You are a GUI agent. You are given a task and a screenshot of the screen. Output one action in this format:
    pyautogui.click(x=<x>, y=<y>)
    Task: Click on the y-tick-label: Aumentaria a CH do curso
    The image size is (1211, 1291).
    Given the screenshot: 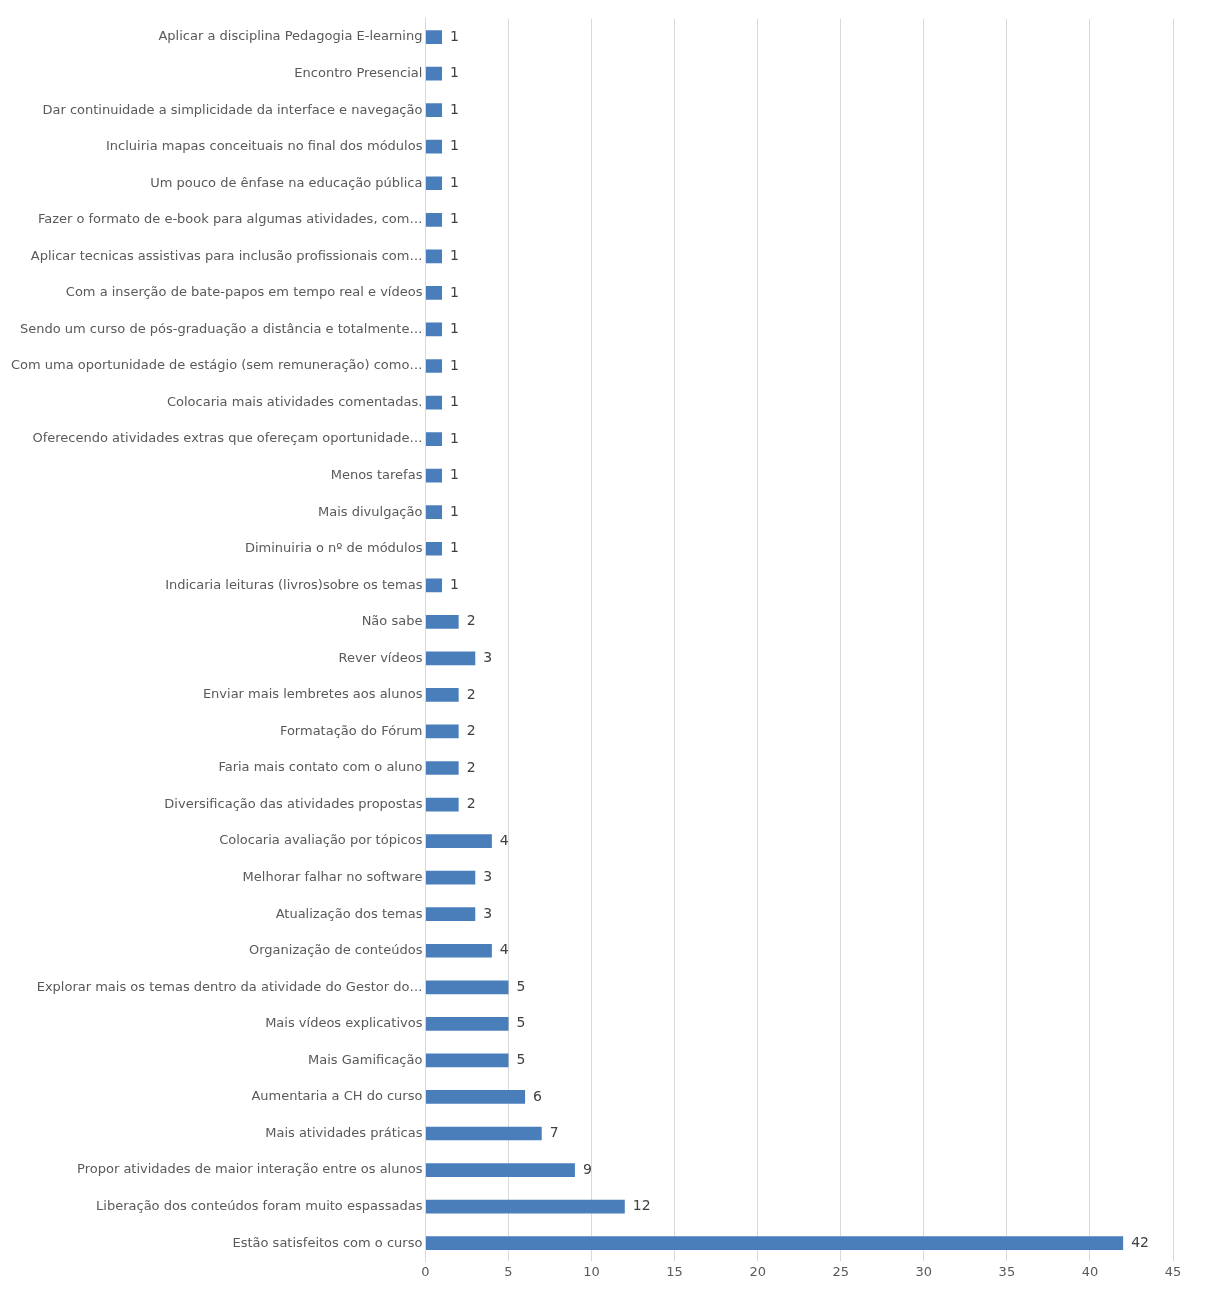 What is the action you would take?
    pyautogui.click(x=337, y=1096)
    